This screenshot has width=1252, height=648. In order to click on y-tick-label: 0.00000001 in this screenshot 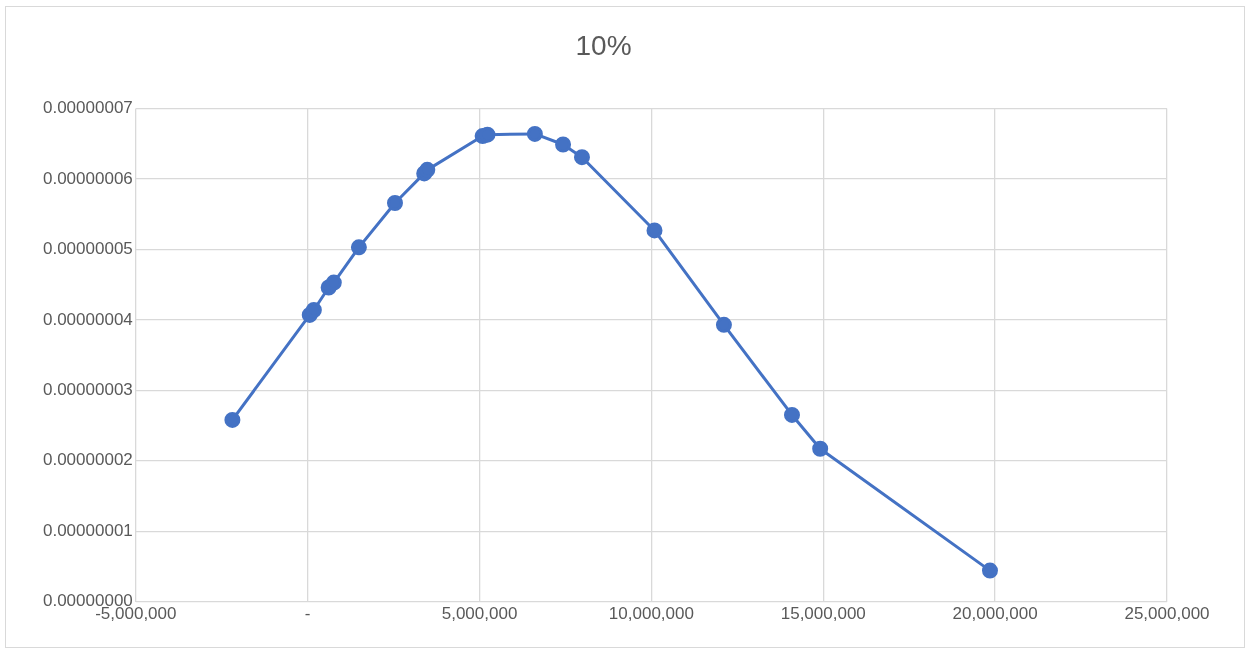, I will do `click(87, 530)`.